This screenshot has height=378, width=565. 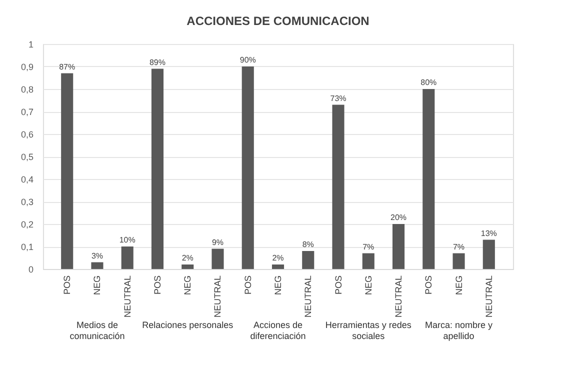 What do you see at coordinates (27, 157) in the screenshot?
I see `y-tick-label: 0,5` at bounding box center [27, 157].